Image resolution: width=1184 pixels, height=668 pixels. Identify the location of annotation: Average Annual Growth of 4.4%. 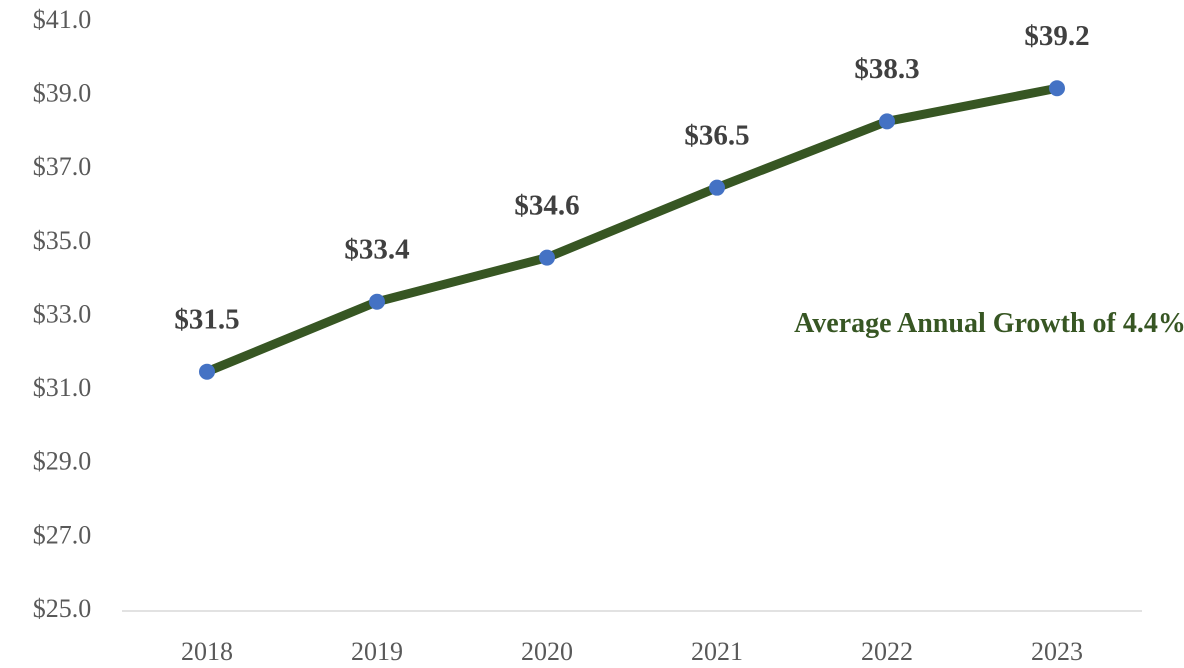
(989, 323).